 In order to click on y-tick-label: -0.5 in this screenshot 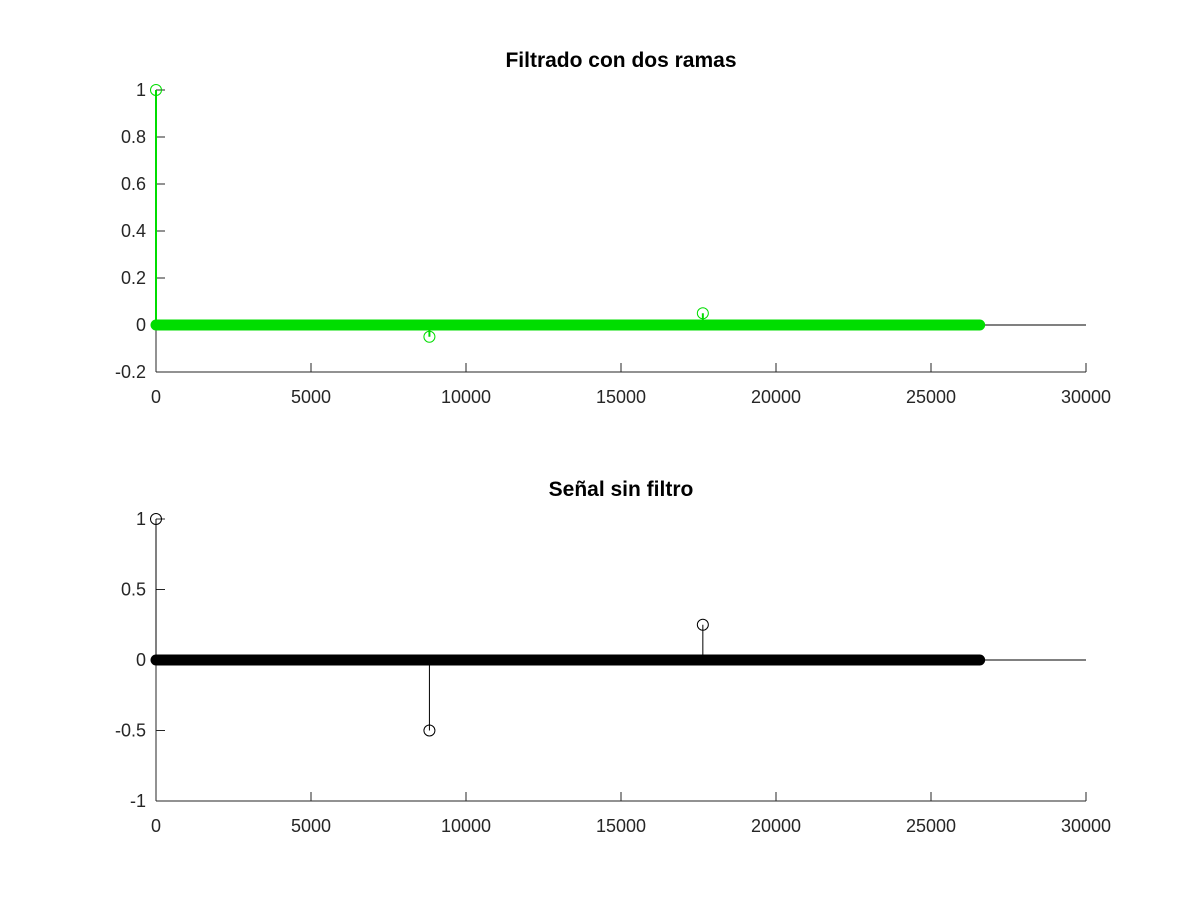, I will do `click(130, 731)`.